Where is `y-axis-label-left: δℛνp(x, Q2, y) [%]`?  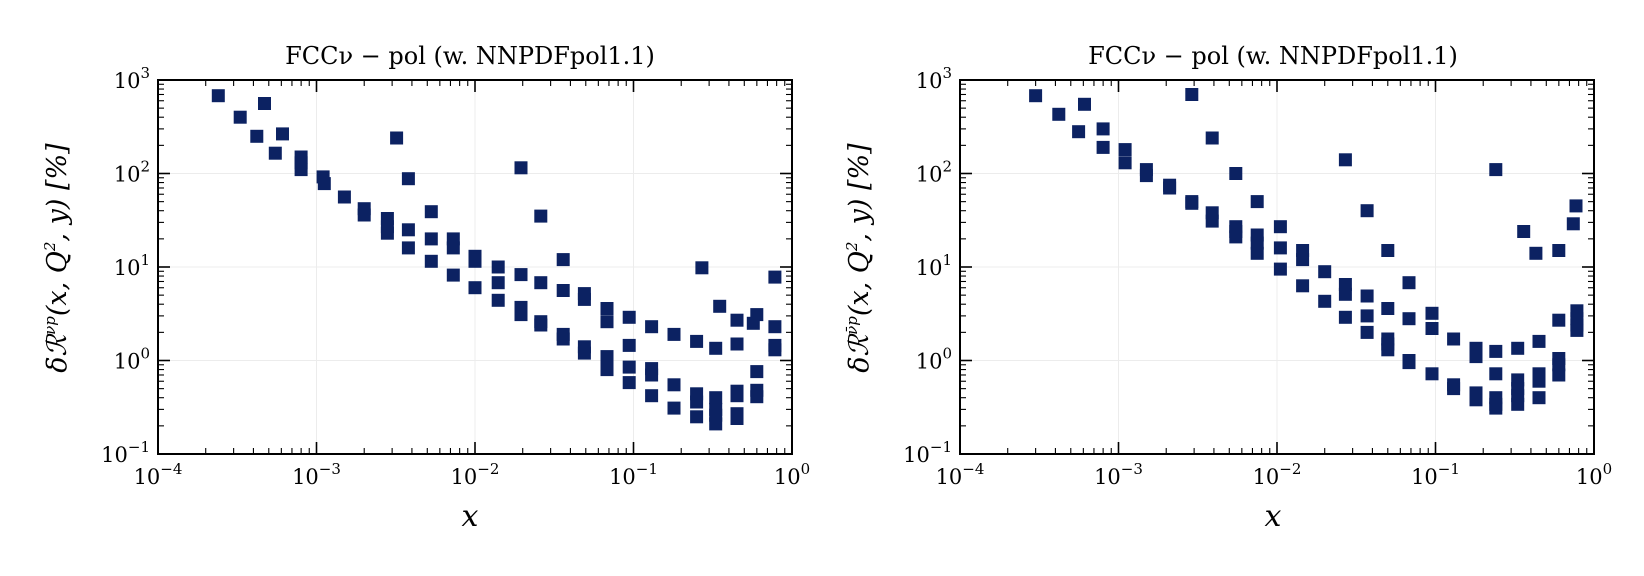
y-axis-label-left: δℛνp(x, Q2, y) [%] is located at coordinates (57, 258).